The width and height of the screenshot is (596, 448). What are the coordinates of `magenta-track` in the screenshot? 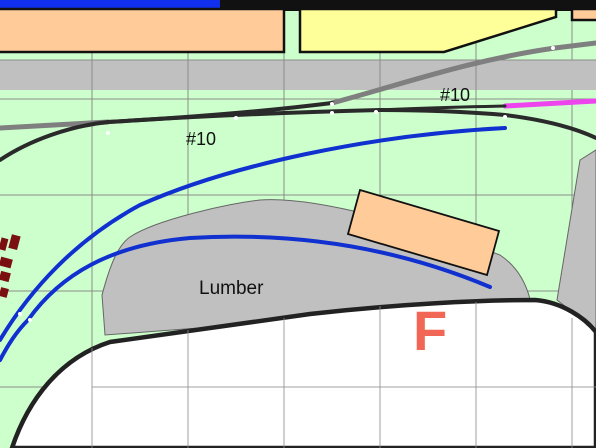 It's located at (549, 103).